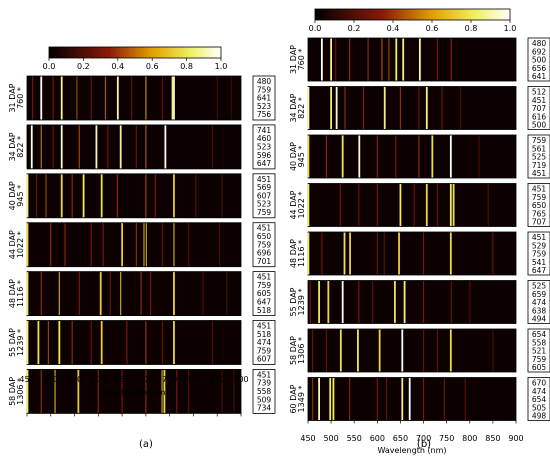 Image resolution: width=550 pixels, height=459 pixels. What do you see at coordinates (301, 399) in the screenshot?
I see `row-label-count: 1349 *` at bounding box center [301, 399].